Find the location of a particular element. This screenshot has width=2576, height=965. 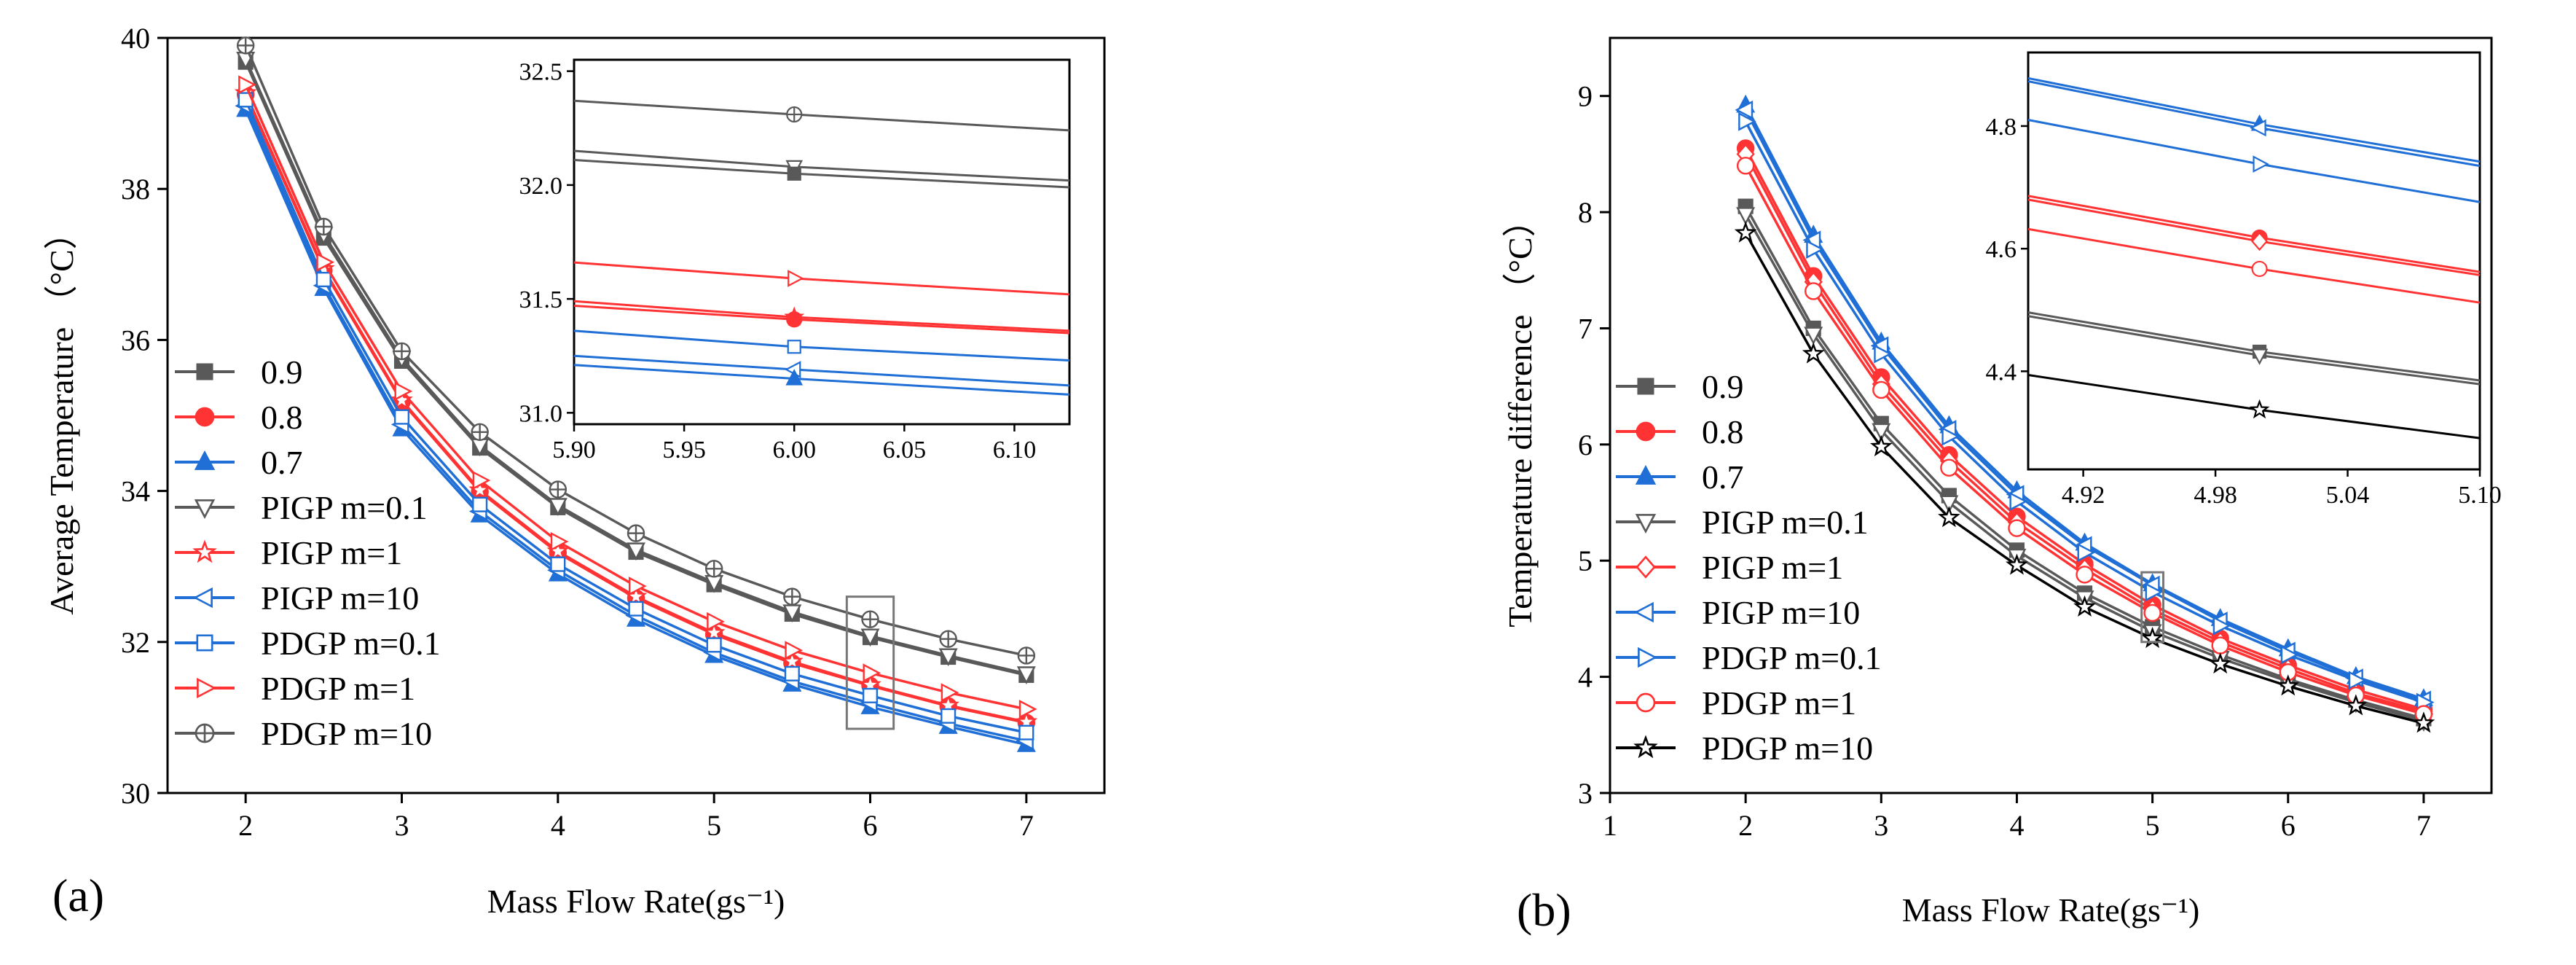

x-tick-label: 2 is located at coordinates (1745, 825).